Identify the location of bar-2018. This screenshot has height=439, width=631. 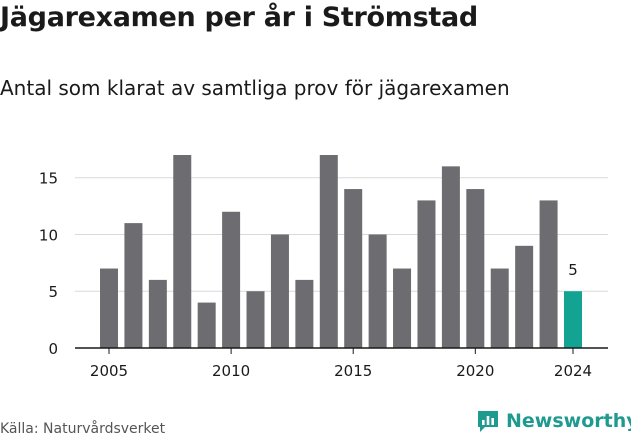
(426, 274).